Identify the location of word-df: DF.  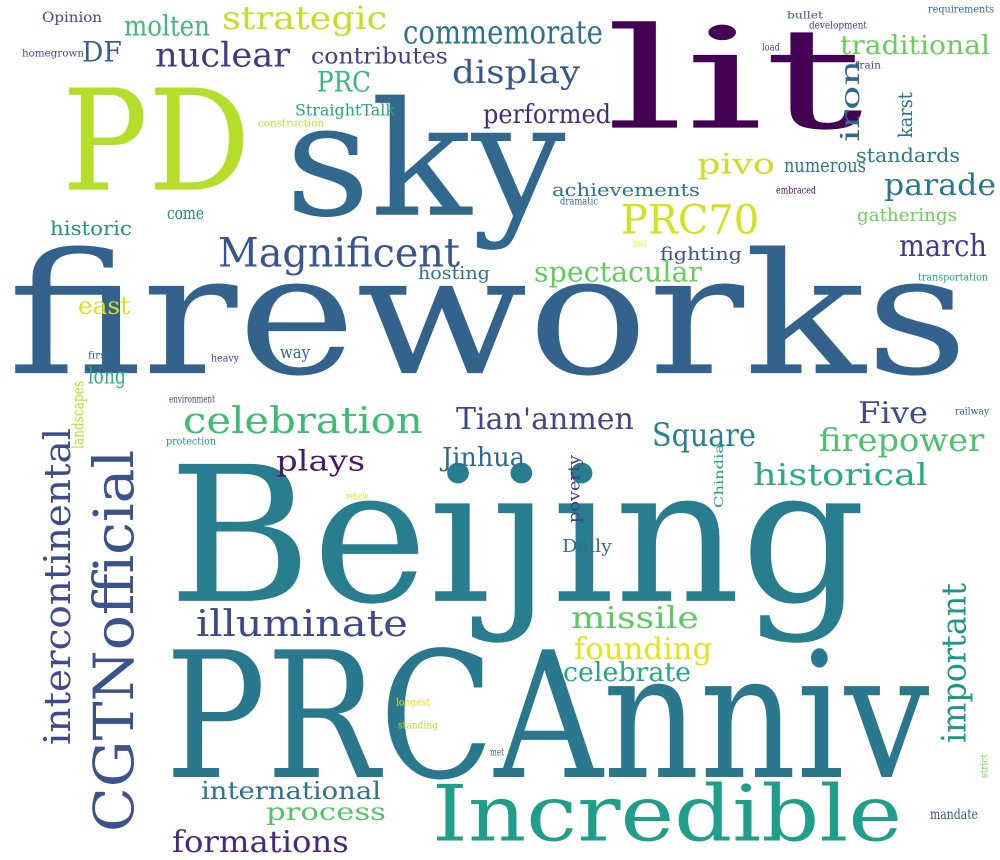
(102, 52).